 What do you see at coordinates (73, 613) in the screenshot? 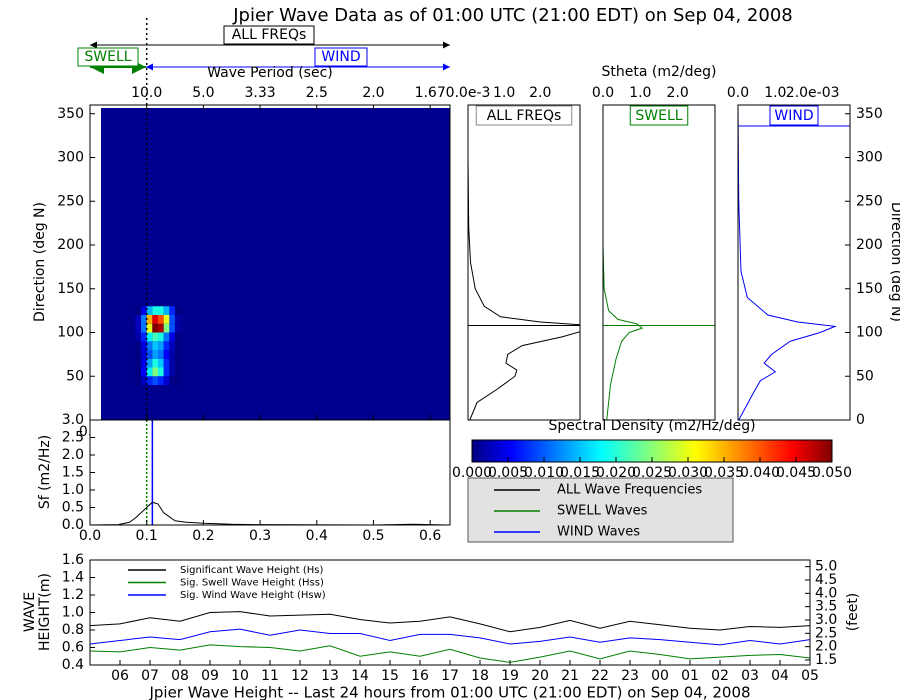
I see `y-tick-label: 1.0` at bounding box center [73, 613].